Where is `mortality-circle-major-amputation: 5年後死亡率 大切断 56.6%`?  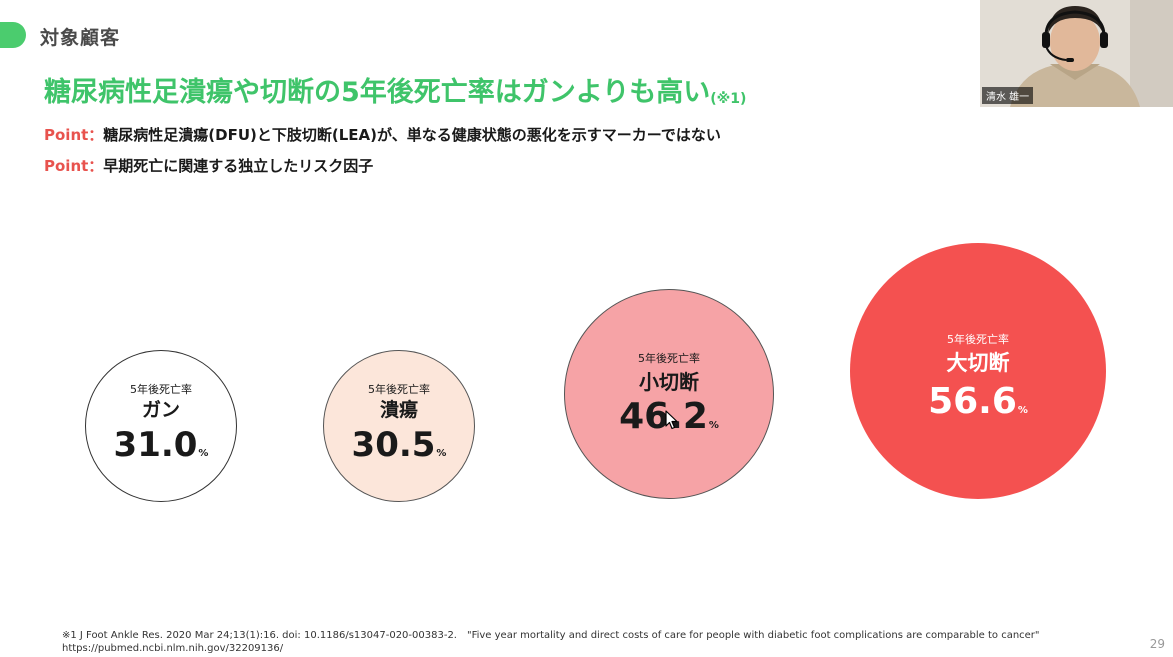 mortality-circle-major-amputation: 5年後死亡率 大切断 56.6% is located at coordinates (978, 371).